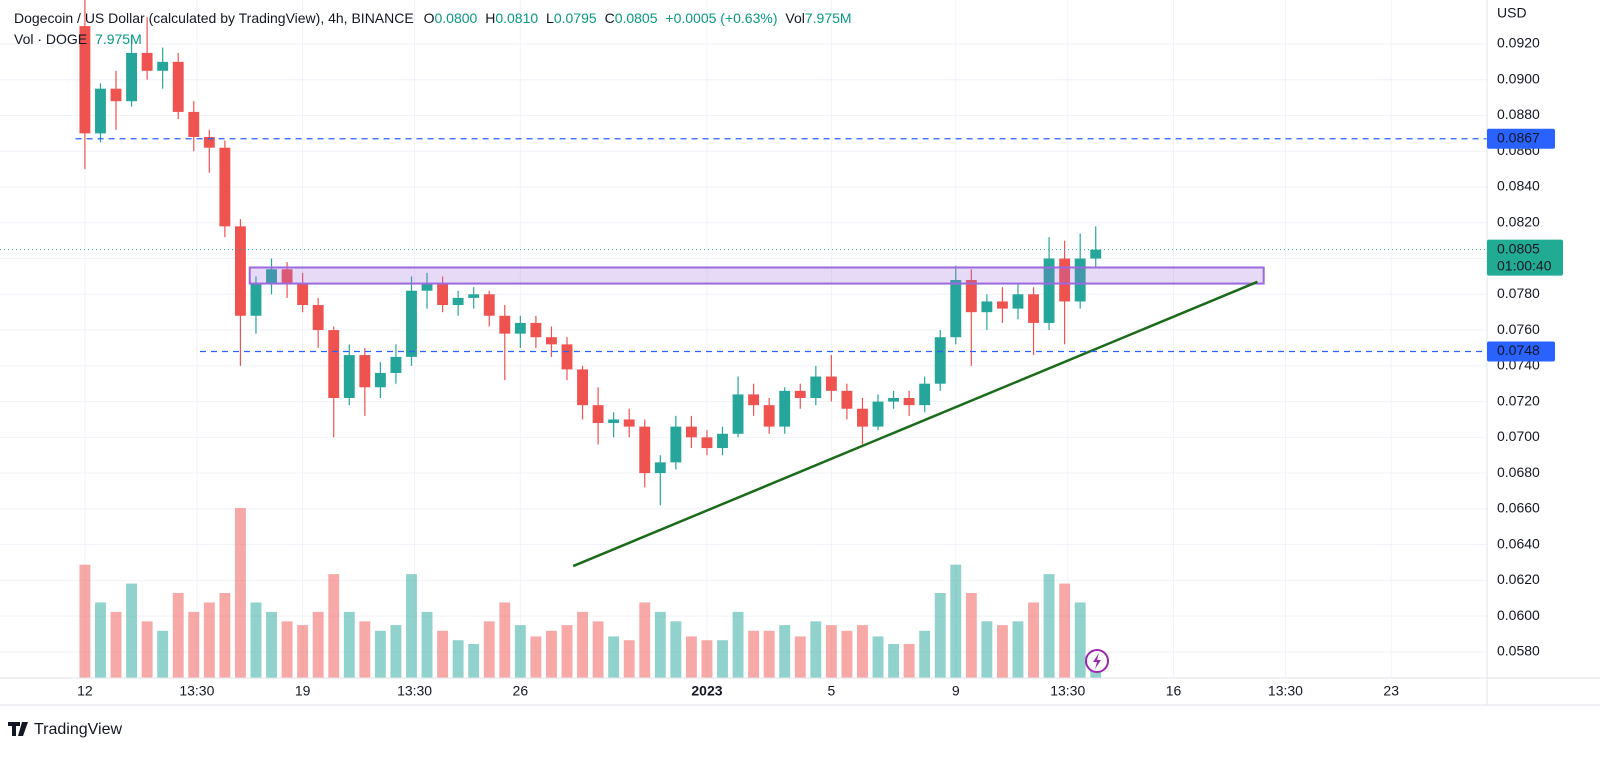  I want to click on o-value: 0.0800, so click(455, 18).